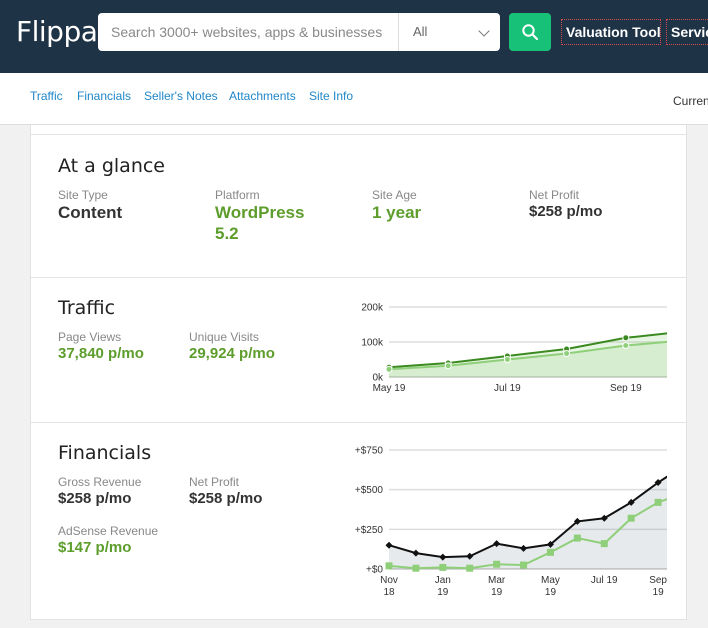 The width and height of the screenshot is (708, 628). What do you see at coordinates (237, 195) in the screenshot?
I see `platform-label: Platform` at bounding box center [237, 195].